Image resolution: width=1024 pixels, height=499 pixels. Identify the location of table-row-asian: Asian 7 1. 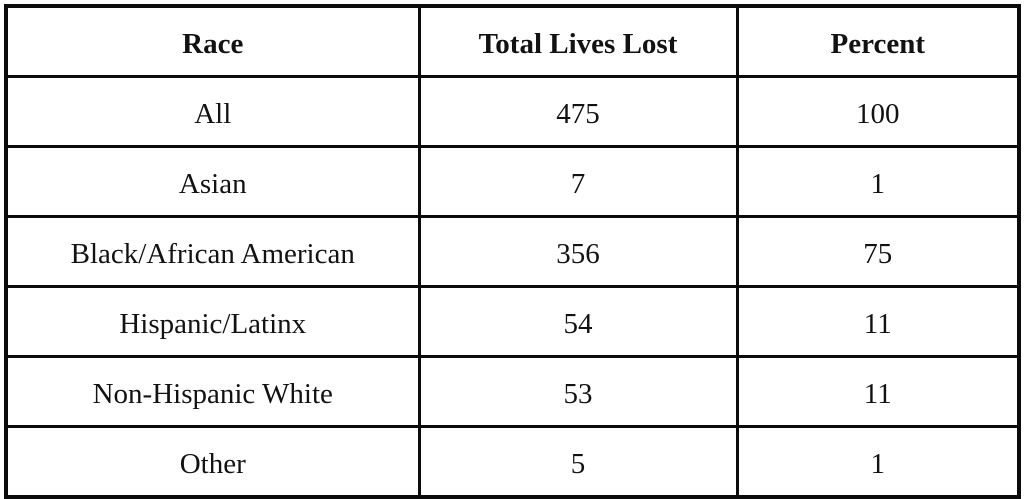
(512, 181).